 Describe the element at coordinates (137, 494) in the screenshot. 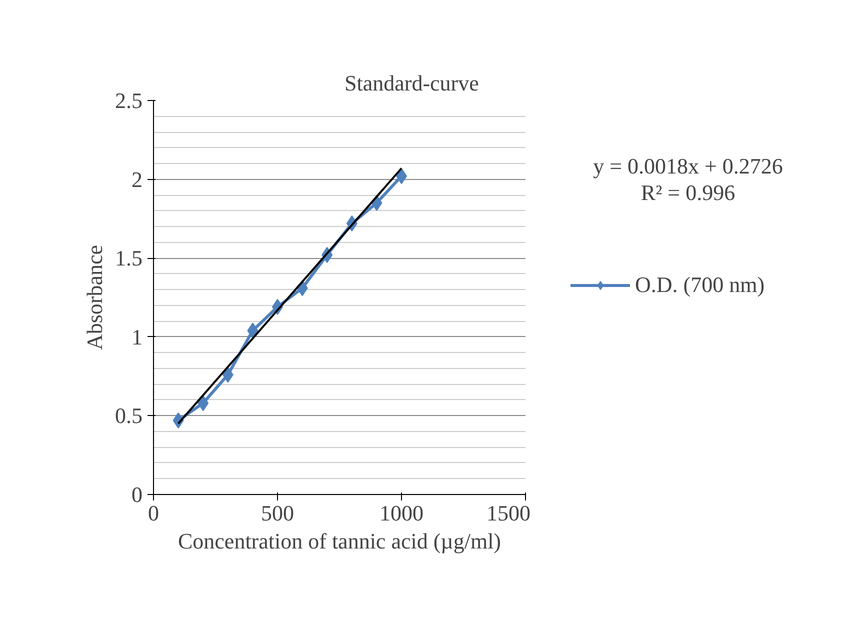

I see `y-tick-label: 0` at that location.